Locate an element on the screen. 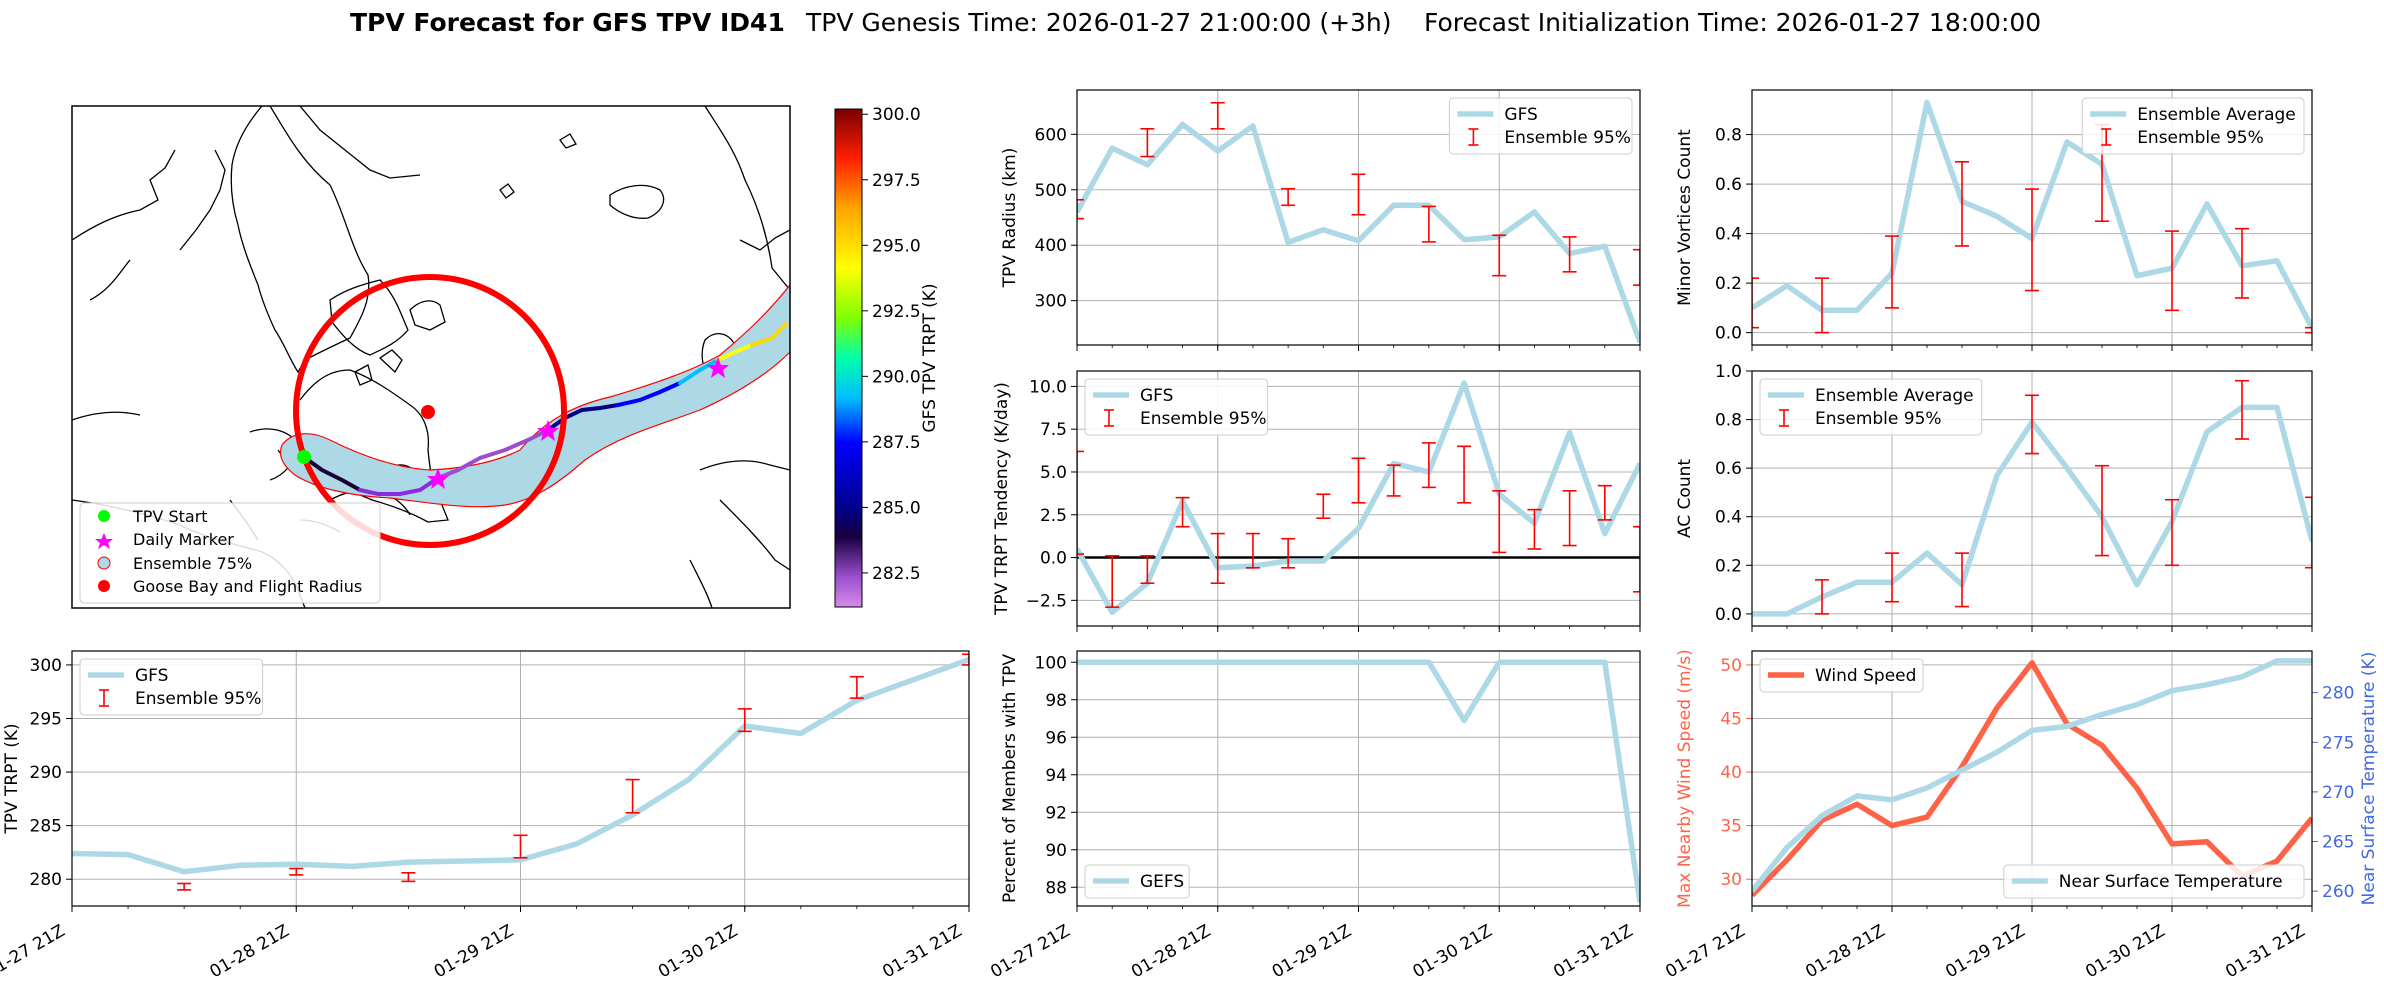  y-right-tick-label: 260 is located at coordinates (2338, 892).